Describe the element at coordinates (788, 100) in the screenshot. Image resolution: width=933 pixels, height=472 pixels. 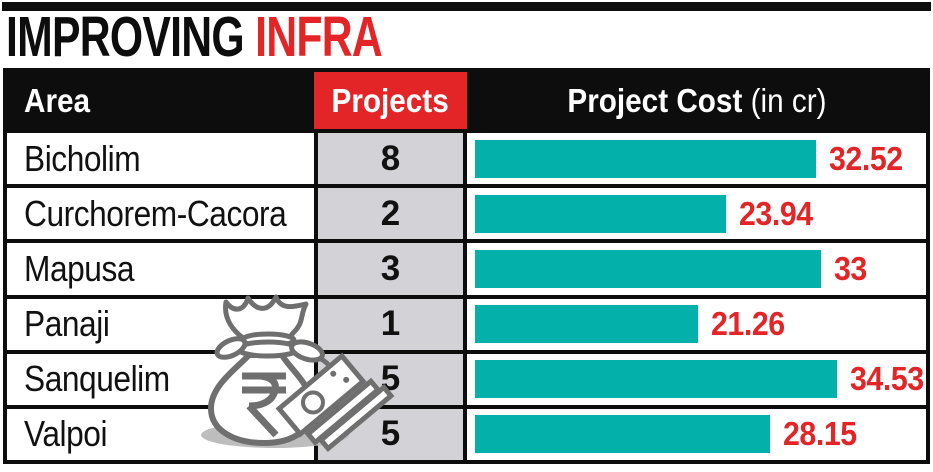
I see `header-cost-unit: (in cr)` at that location.